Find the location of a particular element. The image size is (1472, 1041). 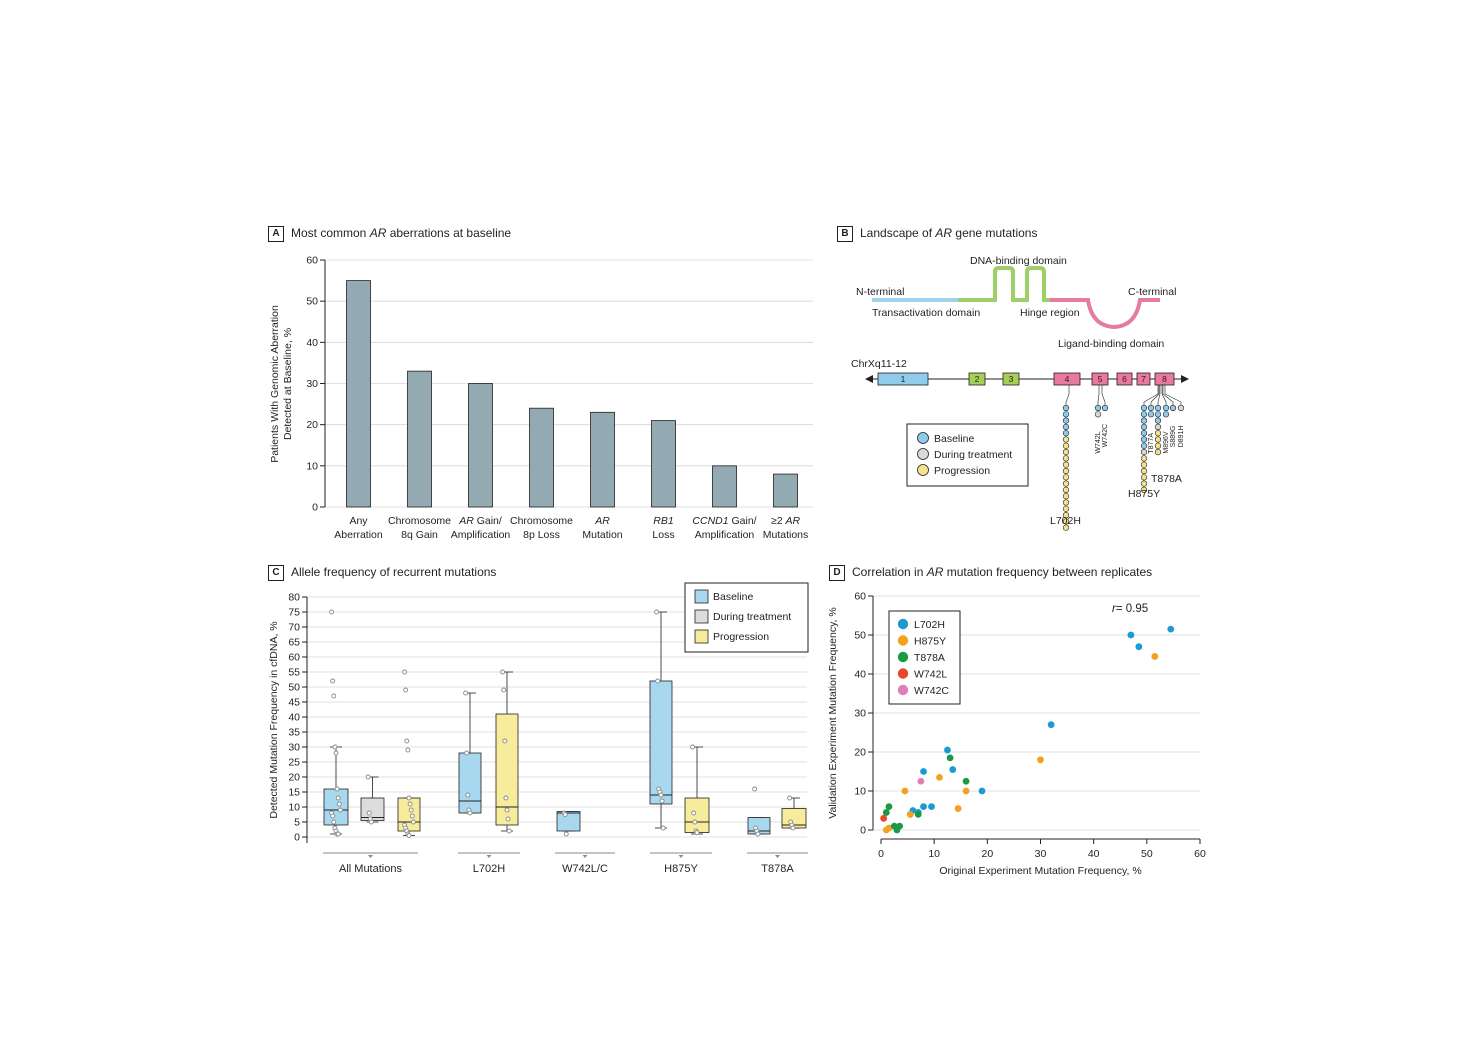

dna-binding-domain-line is located at coordinates (1004, 284).